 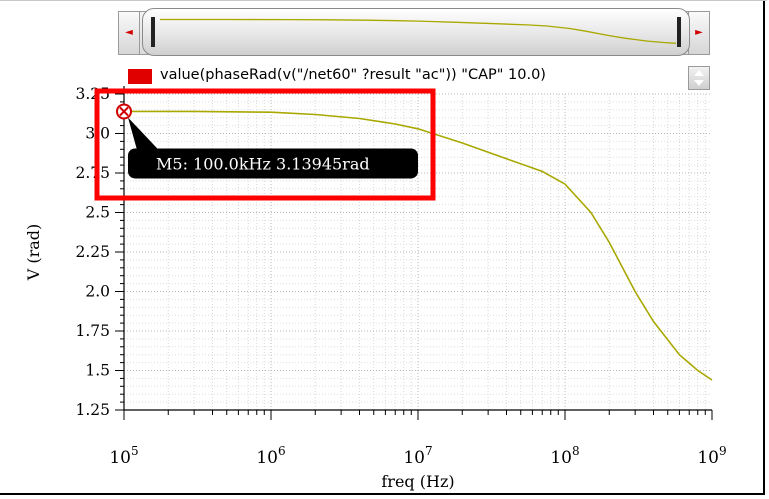 What do you see at coordinates (92, 410) in the screenshot?
I see `y-tick-label: 1.25` at bounding box center [92, 410].